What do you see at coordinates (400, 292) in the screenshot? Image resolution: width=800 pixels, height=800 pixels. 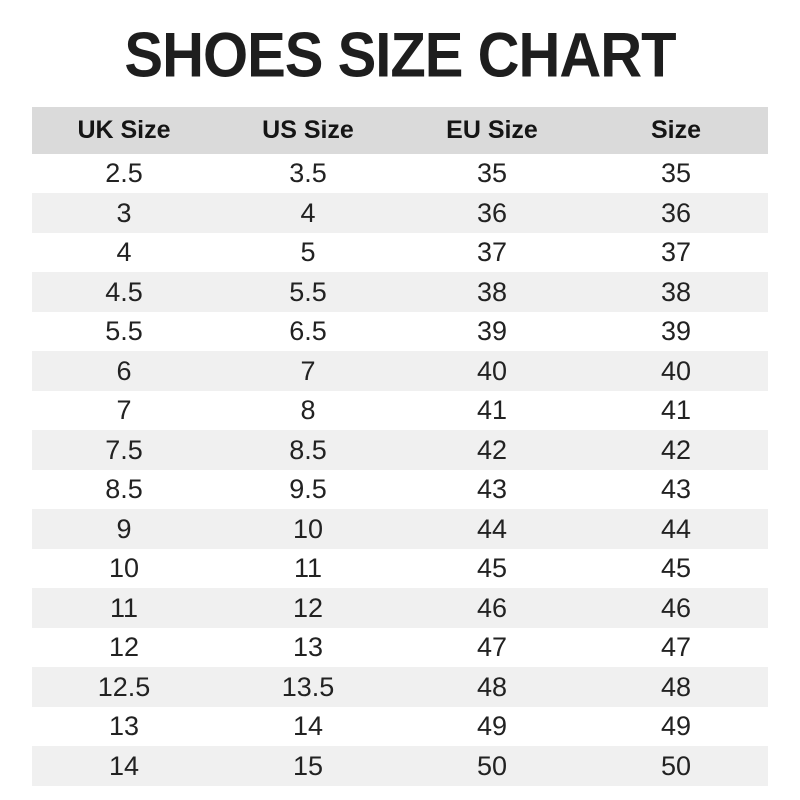 I see `table-row: 4.5 5.5 38 38` at bounding box center [400, 292].